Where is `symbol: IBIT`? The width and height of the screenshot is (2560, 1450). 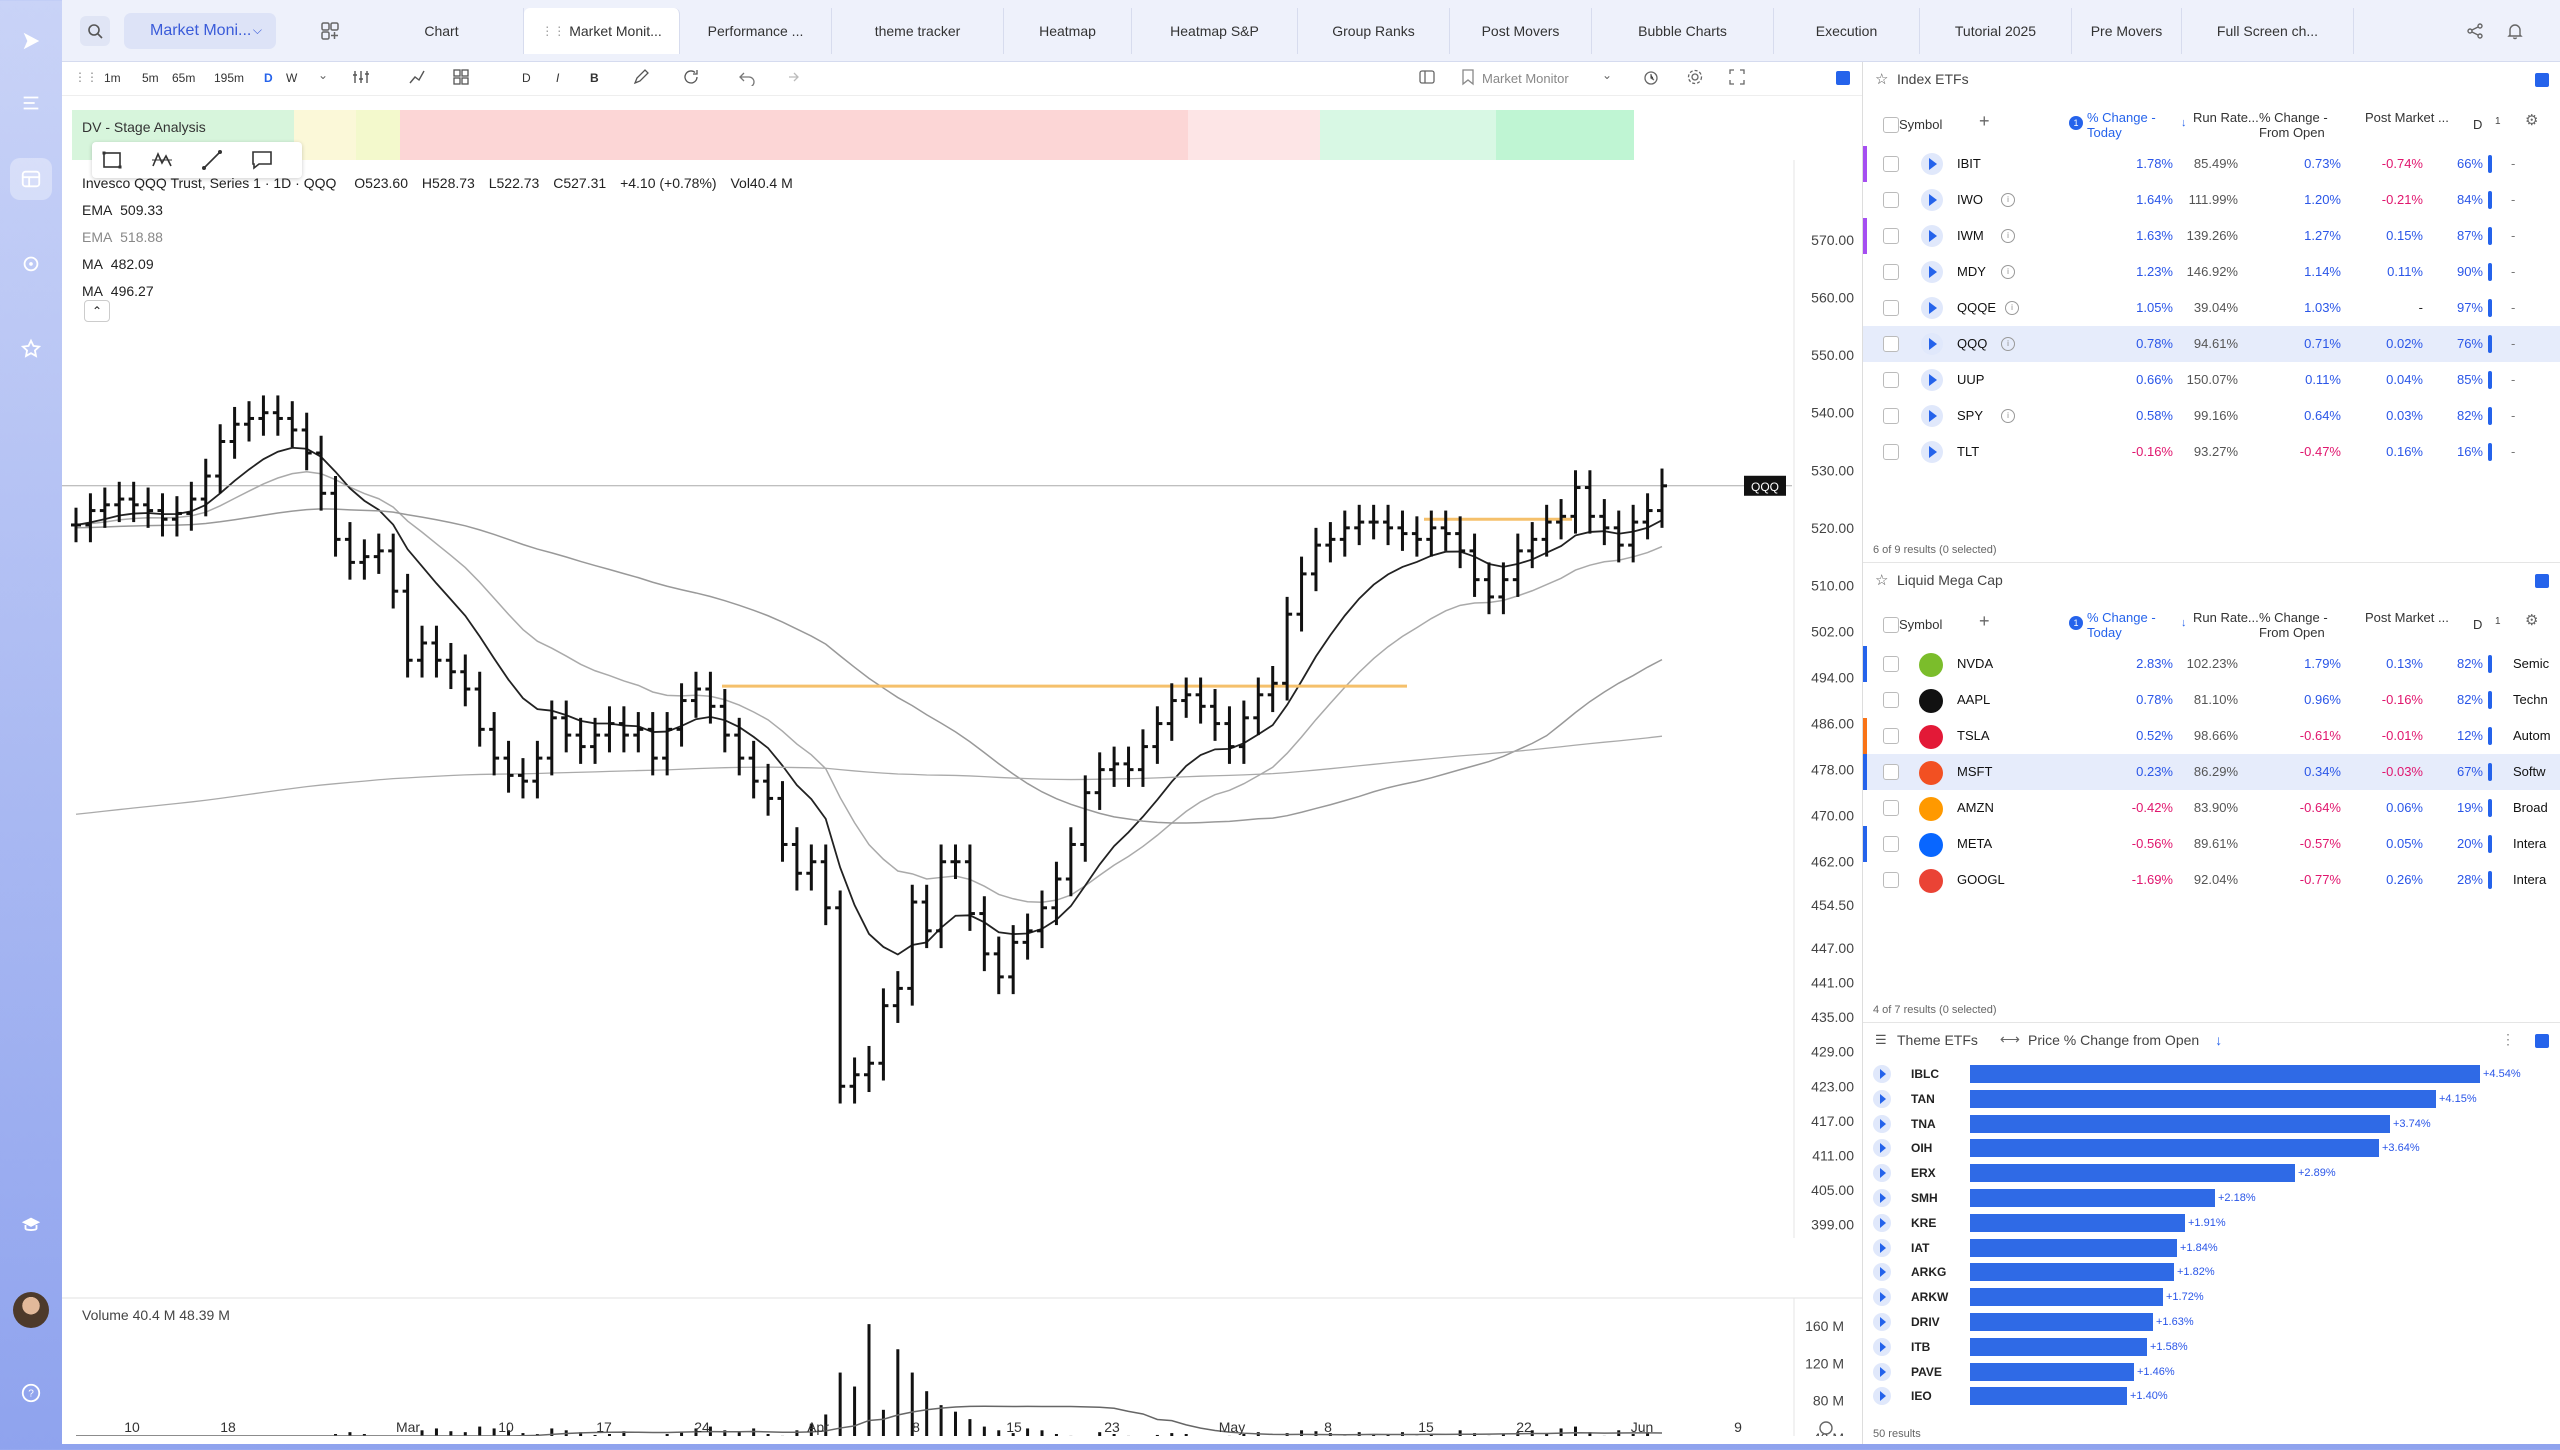
symbol: IBIT is located at coordinates (1969, 163).